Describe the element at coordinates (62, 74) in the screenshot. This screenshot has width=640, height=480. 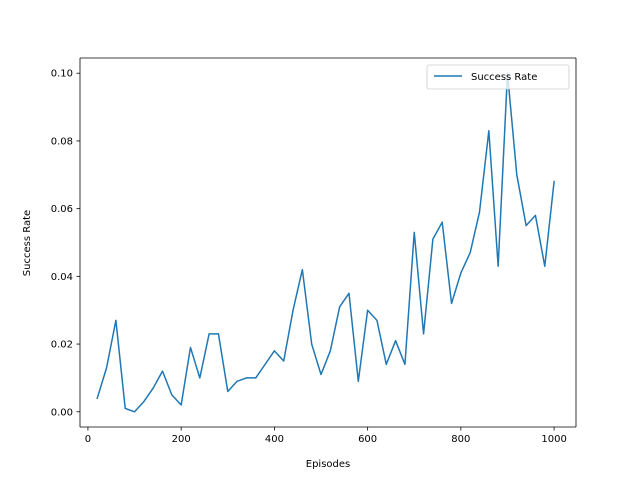
I see `y-tick-label: 0.10` at that location.